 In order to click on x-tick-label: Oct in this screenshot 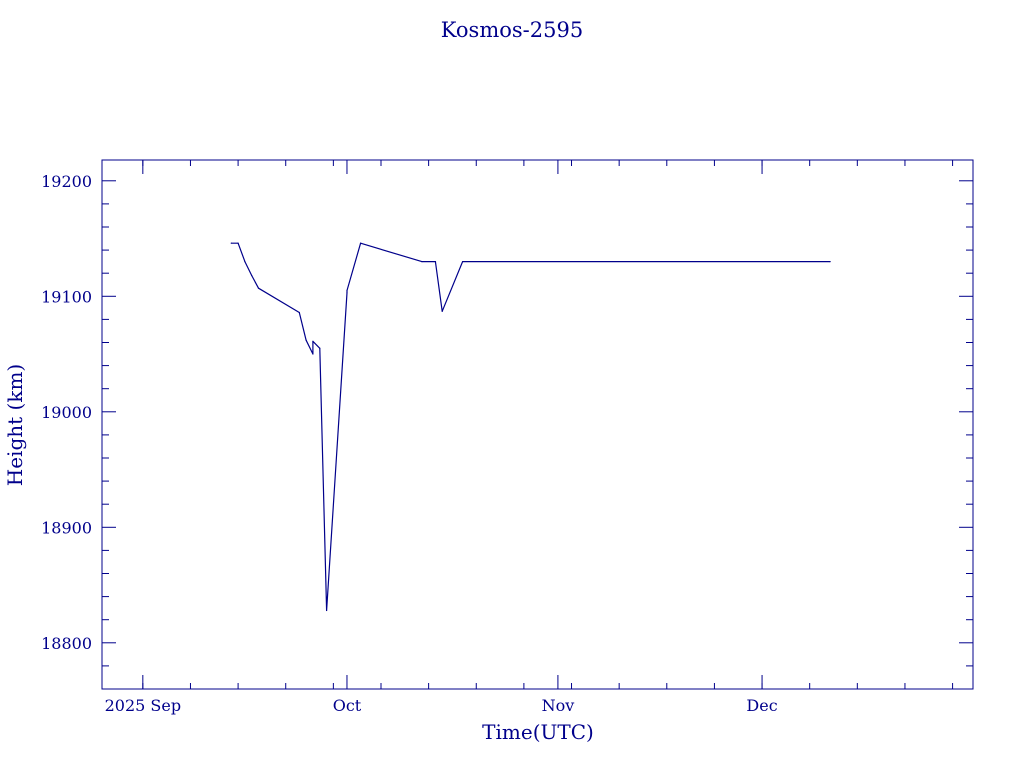, I will do `click(347, 705)`.